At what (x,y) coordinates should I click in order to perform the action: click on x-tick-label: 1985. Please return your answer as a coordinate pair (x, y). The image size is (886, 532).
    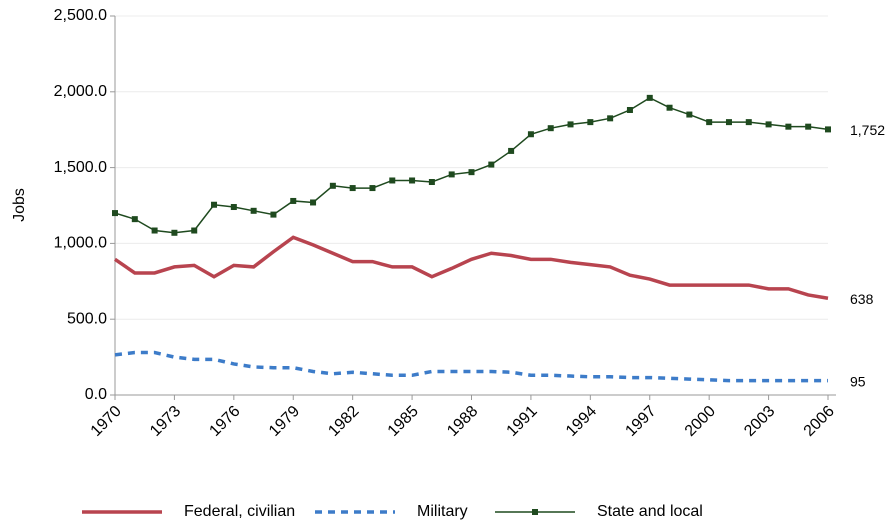
    Looking at the image, I should click on (403, 421).